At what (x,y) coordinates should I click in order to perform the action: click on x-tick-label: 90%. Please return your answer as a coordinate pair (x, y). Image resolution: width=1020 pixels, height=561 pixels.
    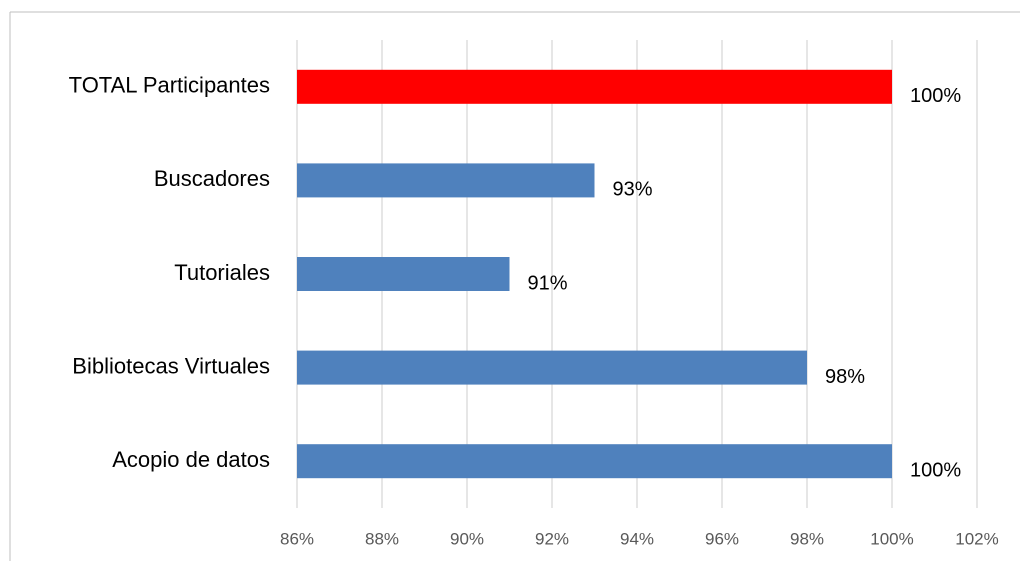
    Looking at the image, I should click on (467, 538).